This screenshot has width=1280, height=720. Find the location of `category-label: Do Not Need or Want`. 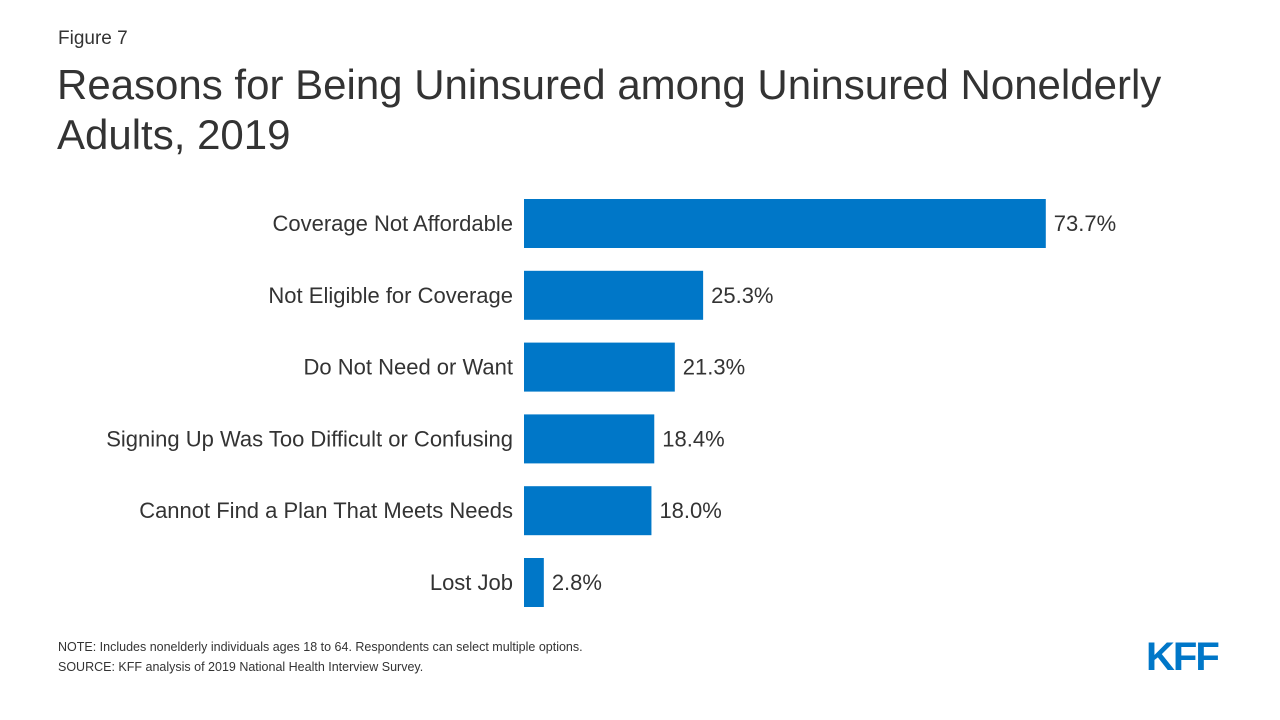

category-label: Do Not Need or Want is located at coordinates (409, 367).